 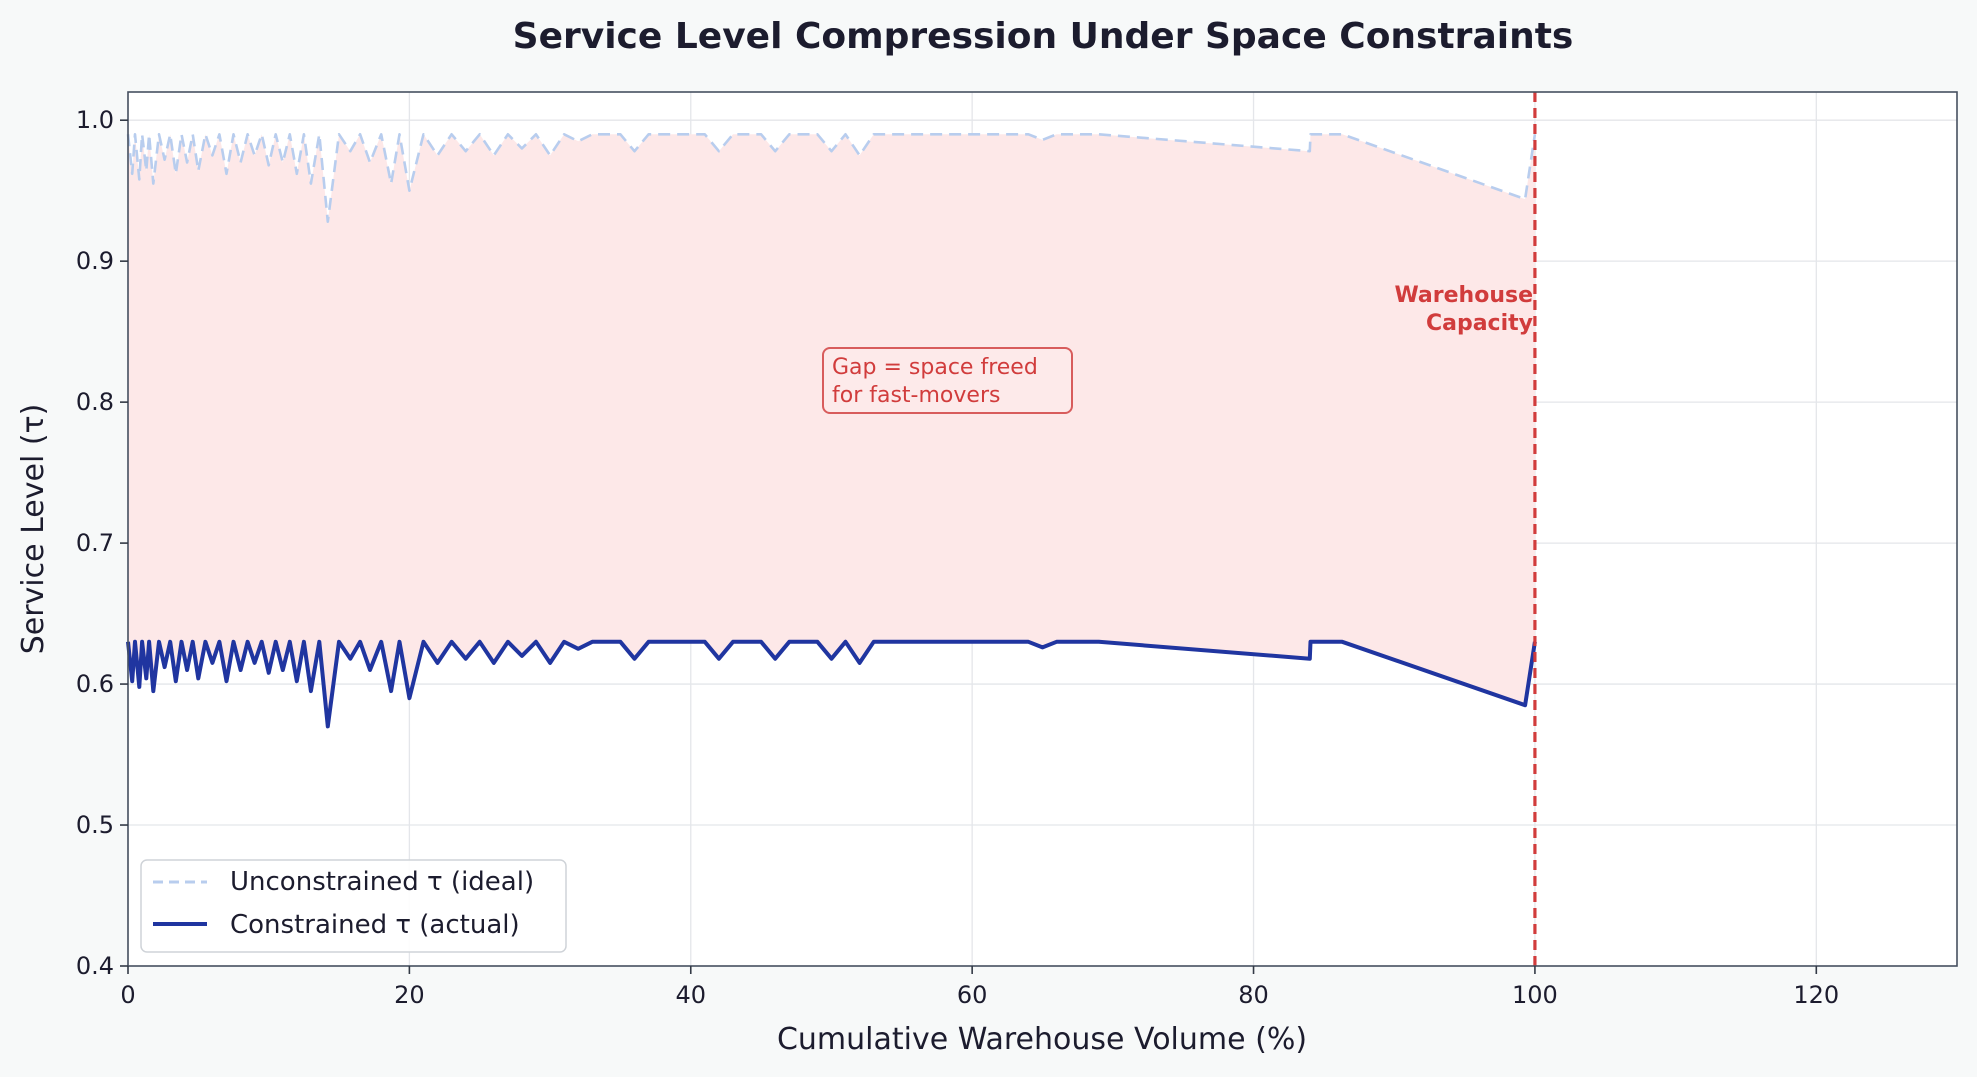 I want to click on gap-annotation-line-1: Gap = space freed, so click(x=935, y=367).